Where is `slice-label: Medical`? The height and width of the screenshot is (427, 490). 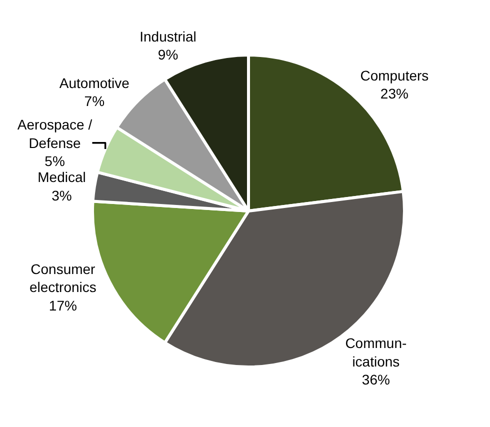 slice-label: Medical is located at coordinates (62, 177).